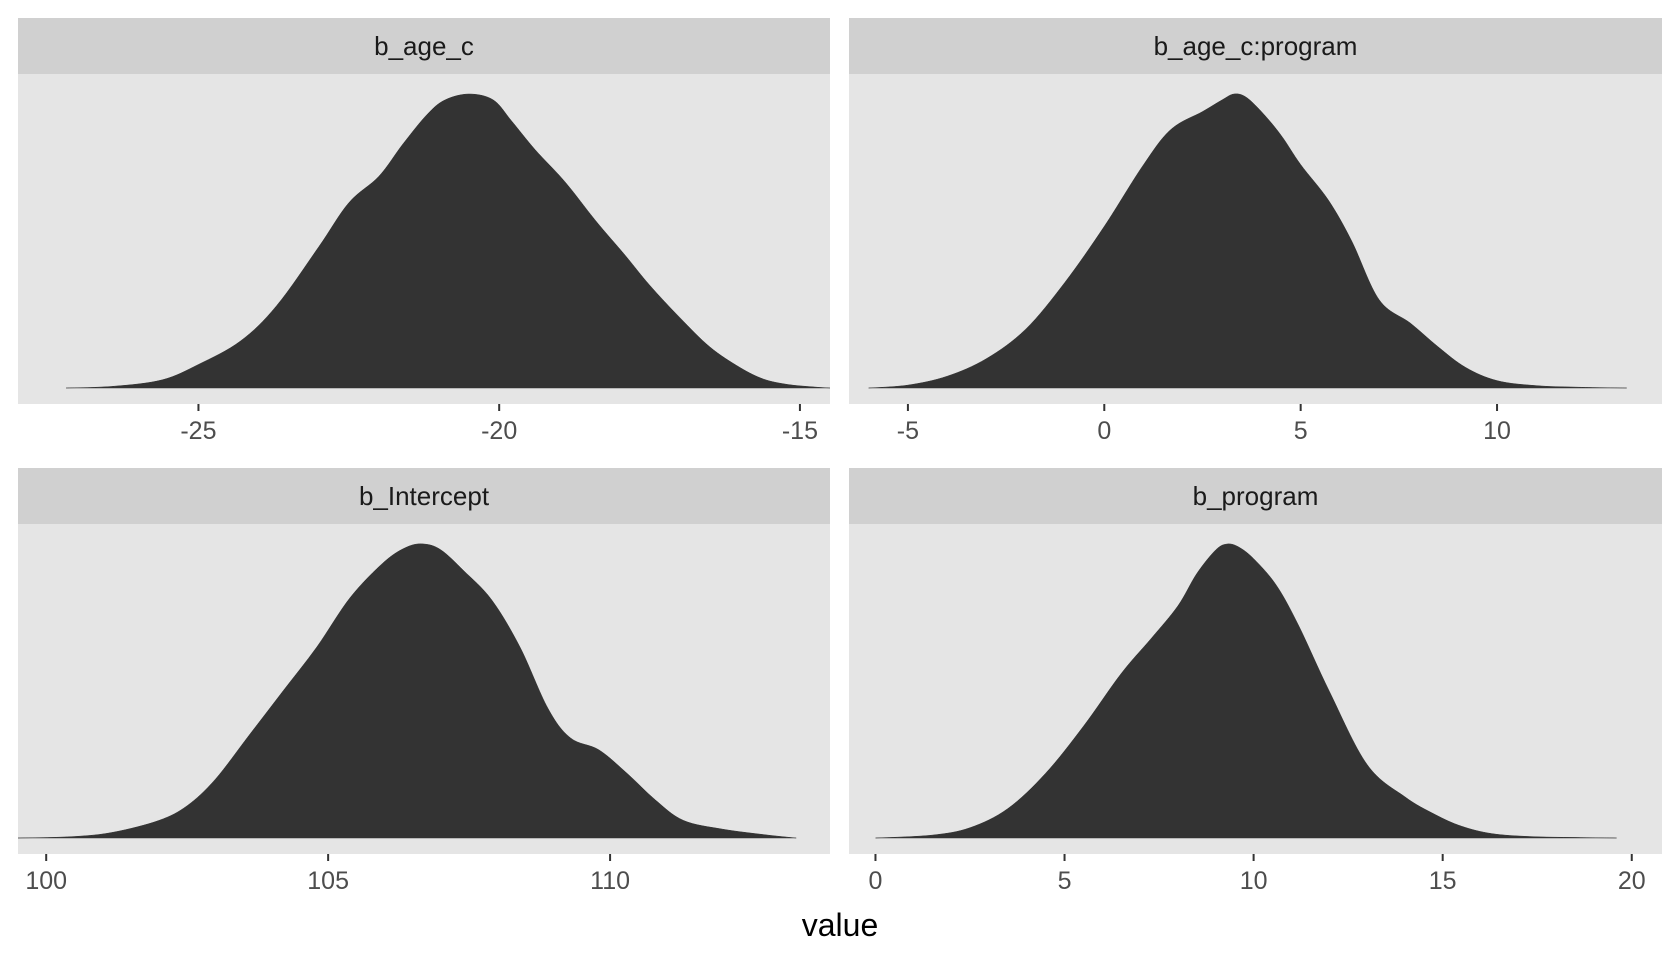 This screenshot has width=1680, height=960. What do you see at coordinates (198, 431) in the screenshot?
I see `x-tick-label: -25` at bounding box center [198, 431].